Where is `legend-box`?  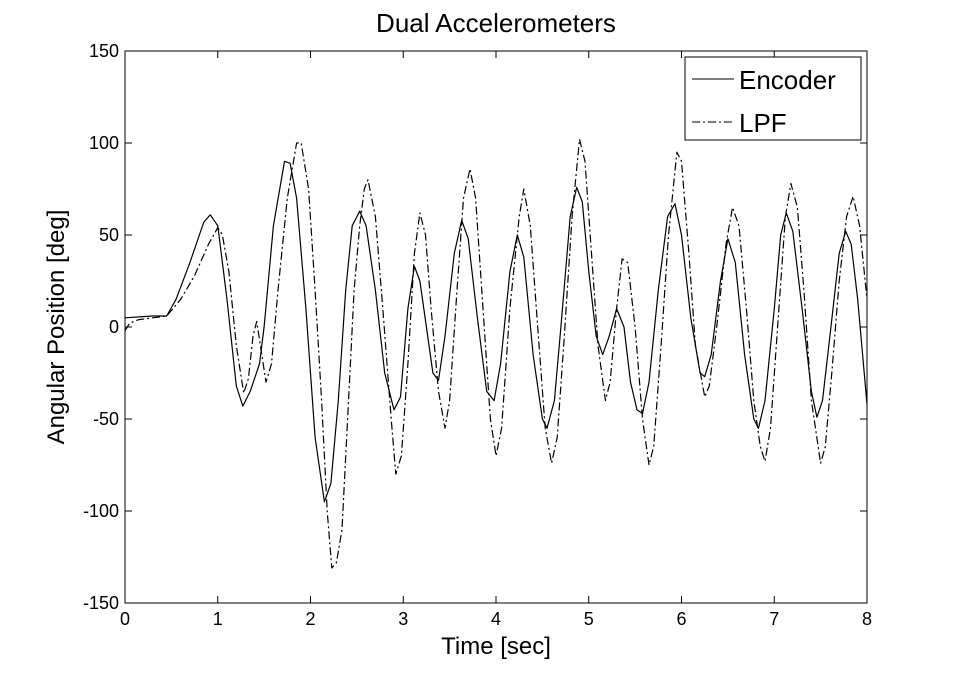
legend-box is located at coordinates (773, 98).